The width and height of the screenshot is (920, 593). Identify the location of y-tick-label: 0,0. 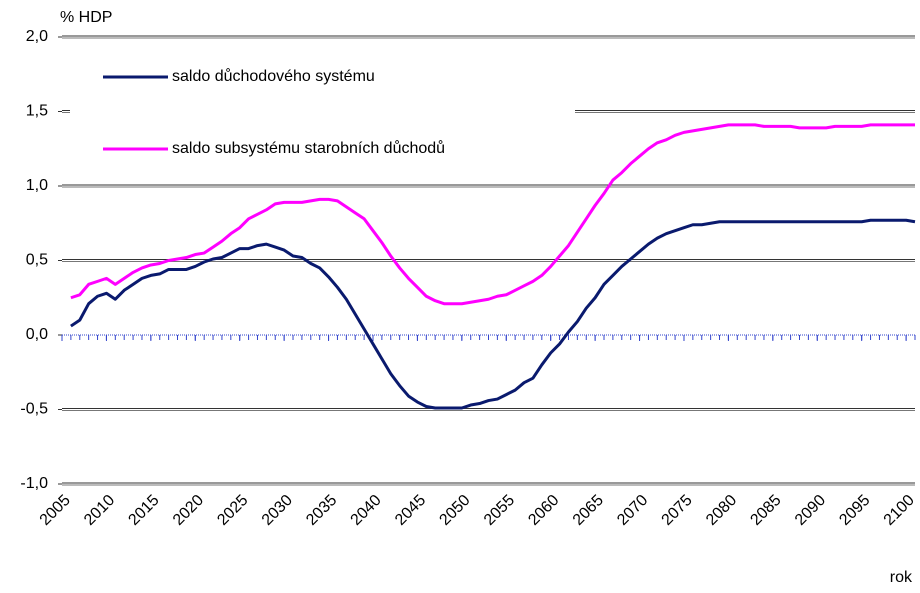
(37, 334).